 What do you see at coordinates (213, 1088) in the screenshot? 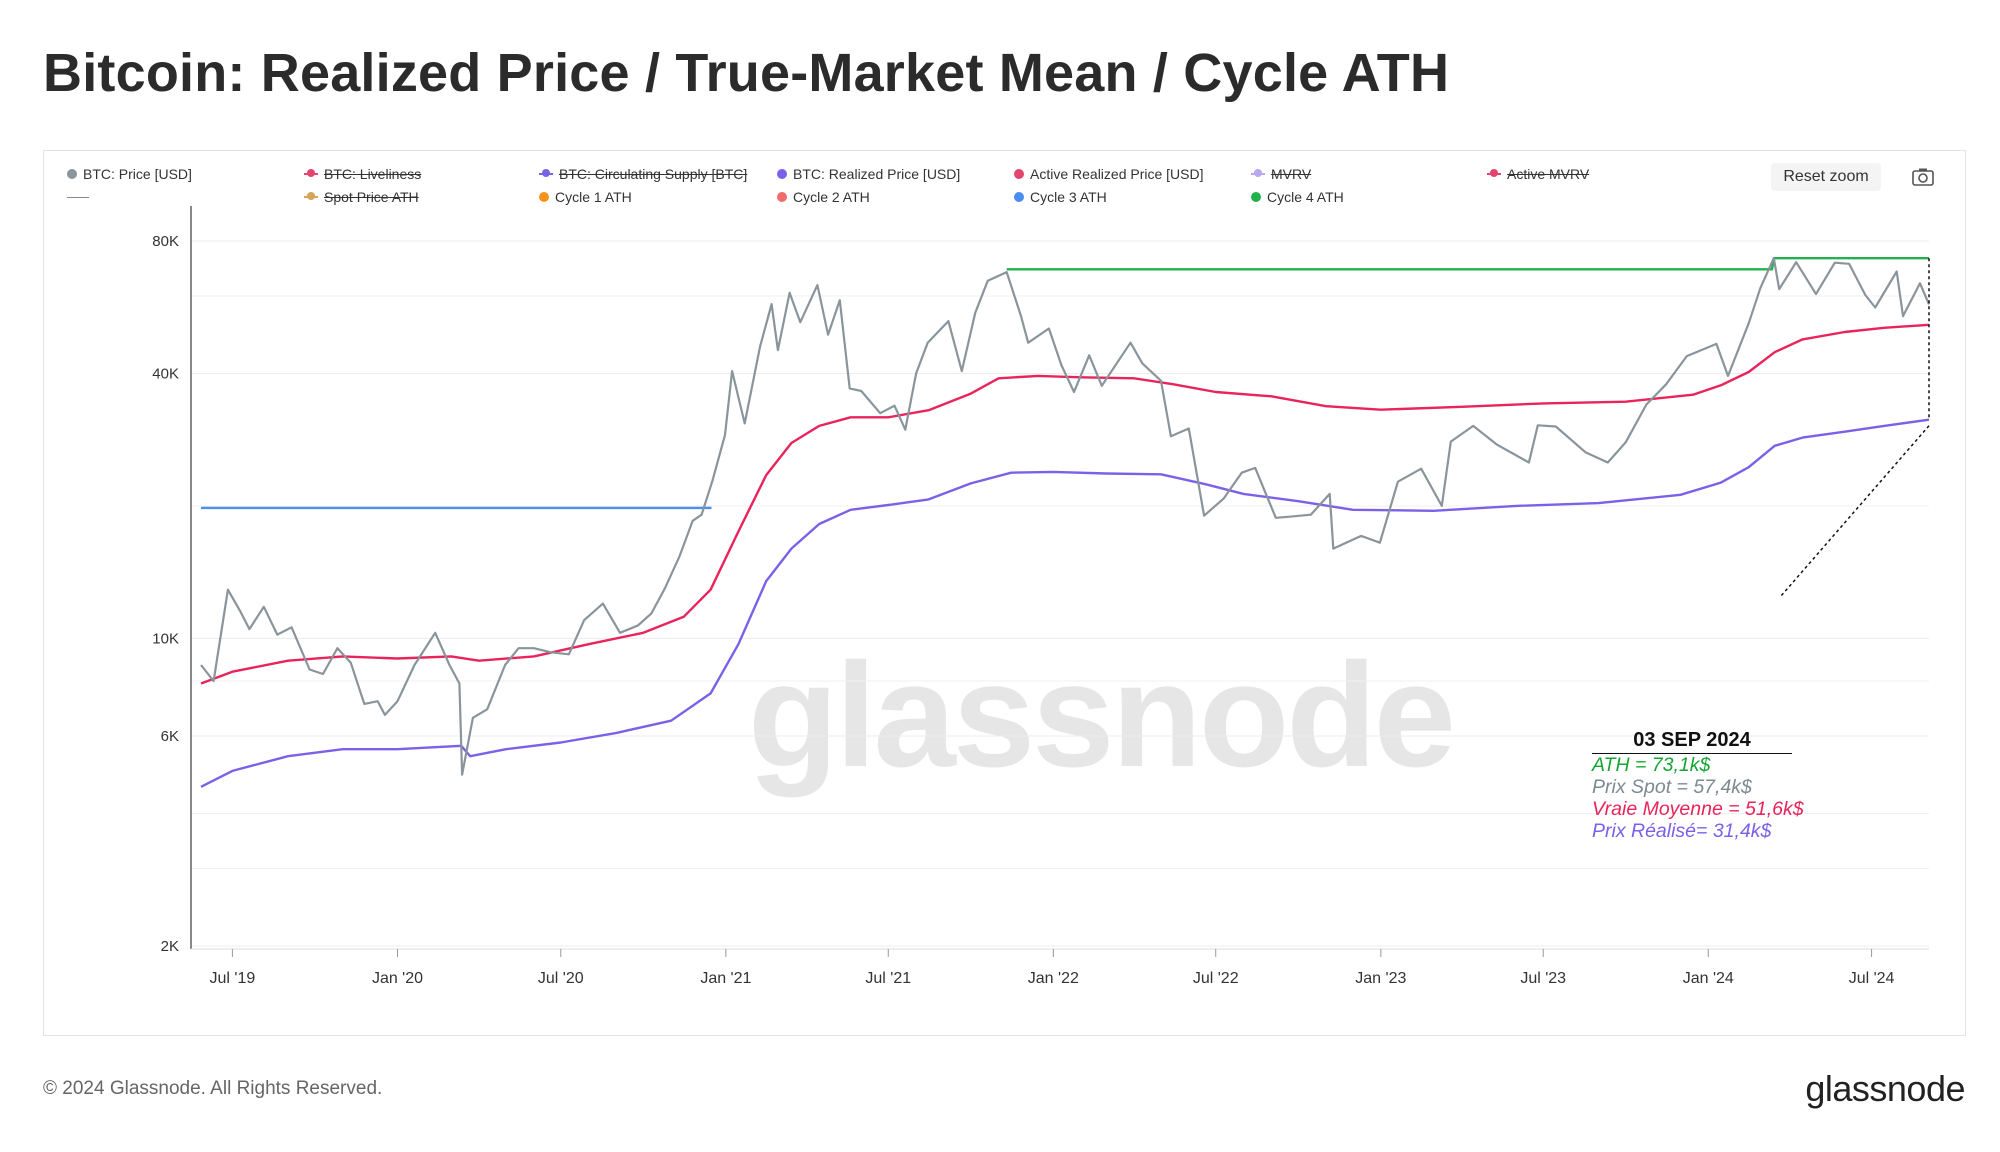
I see `copyright-text: © 2024 Glassnode. All Rights Reserved.` at bounding box center [213, 1088].